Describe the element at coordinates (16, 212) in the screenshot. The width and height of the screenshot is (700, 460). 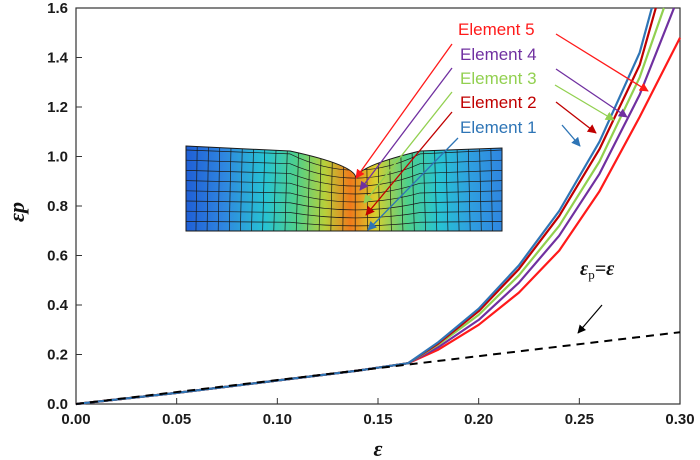
I see `y-axis-title: εp` at that location.